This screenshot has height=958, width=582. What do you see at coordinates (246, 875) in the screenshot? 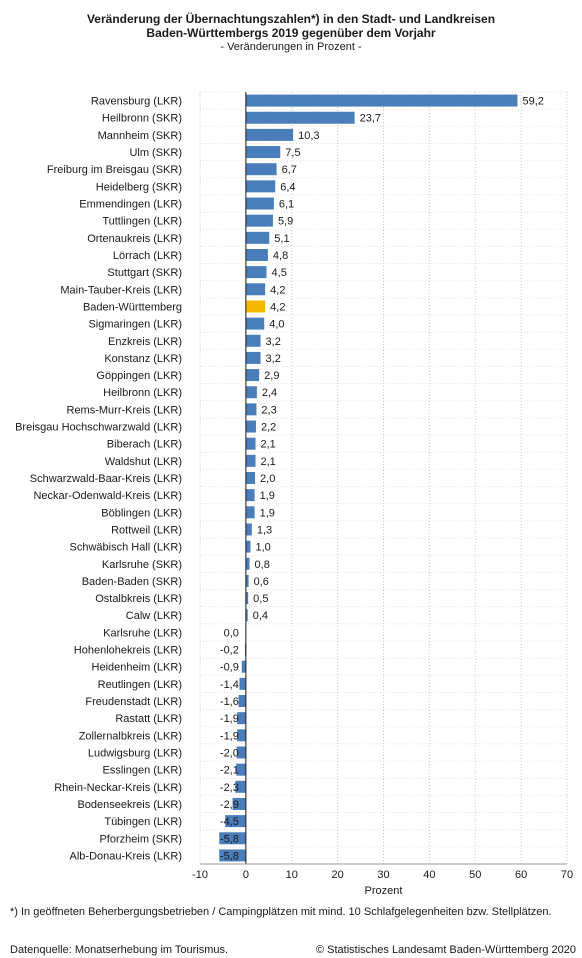
I see `x-tick-label: 0` at bounding box center [246, 875].